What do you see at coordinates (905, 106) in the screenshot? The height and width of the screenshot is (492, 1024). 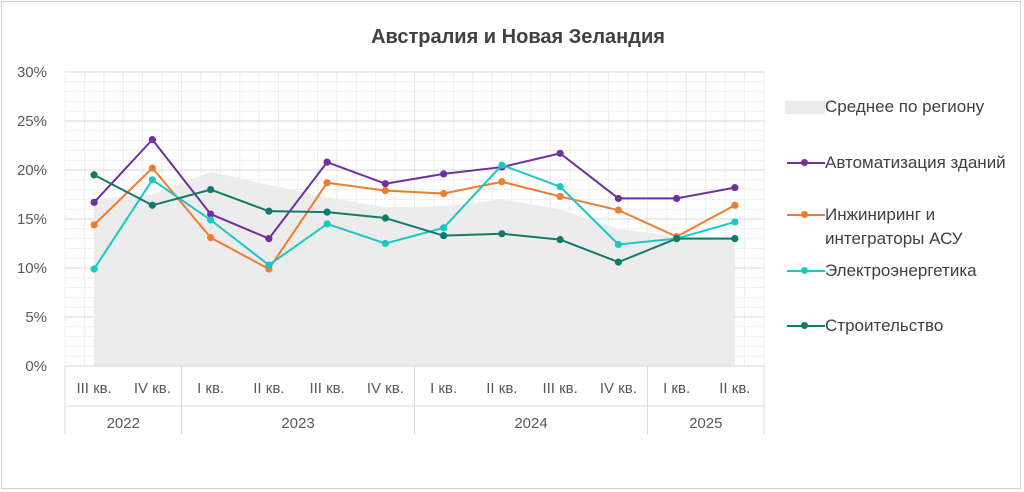 I see `legend-label: Среднее по региону` at bounding box center [905, 106].